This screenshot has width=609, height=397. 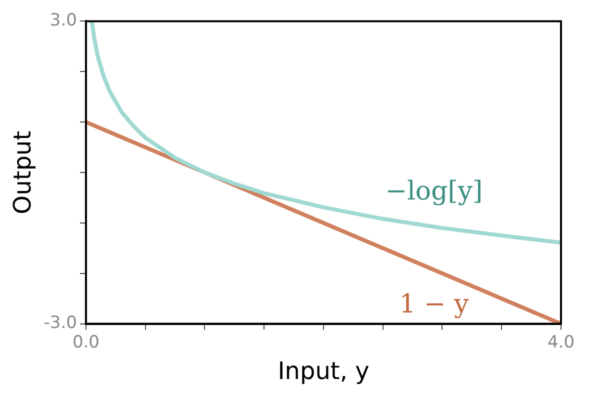 What do you see at coordinates (22, 172) in the screenshot?
I see `y-axis-title: Output` at bounding box center [22, 172].